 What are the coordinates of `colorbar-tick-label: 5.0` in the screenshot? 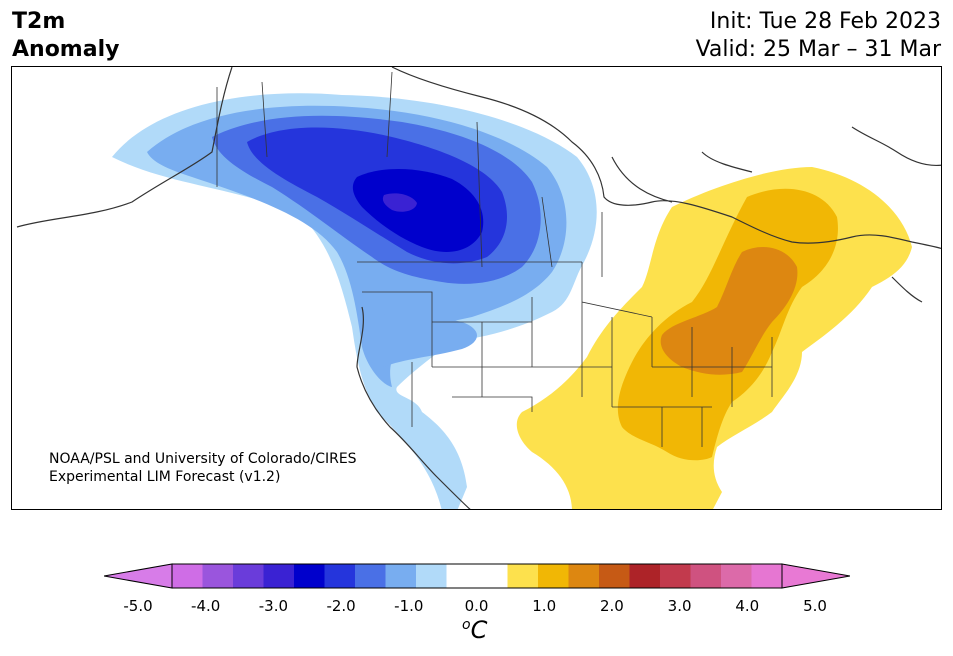 It's located at (815, 606).